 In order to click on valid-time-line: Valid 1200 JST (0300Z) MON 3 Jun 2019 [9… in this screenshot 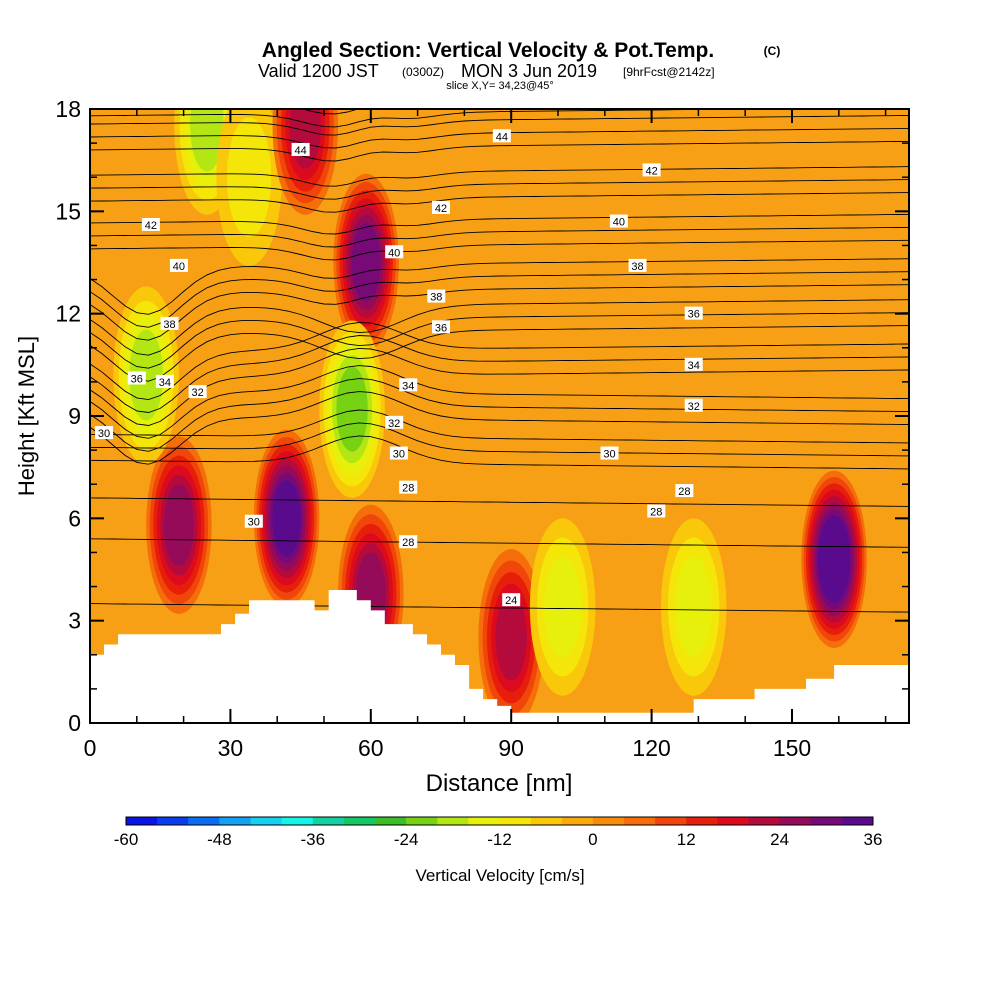, I will do `click(486, 71)`.